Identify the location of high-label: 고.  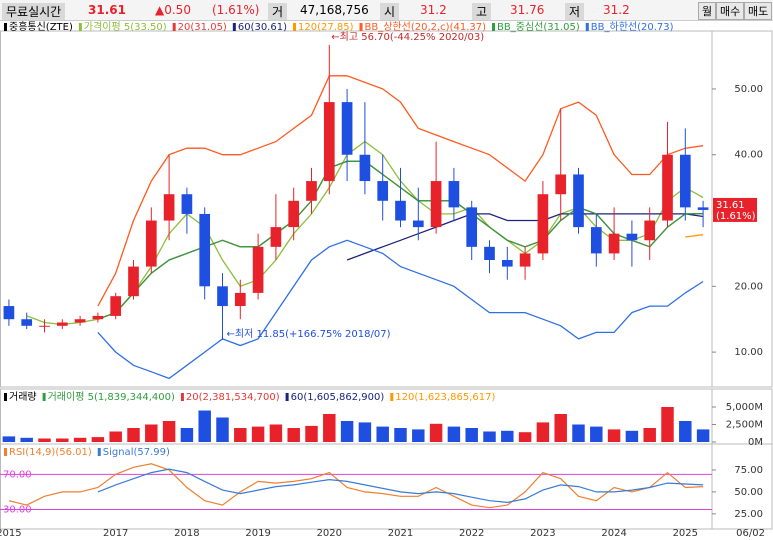
(482, 11).